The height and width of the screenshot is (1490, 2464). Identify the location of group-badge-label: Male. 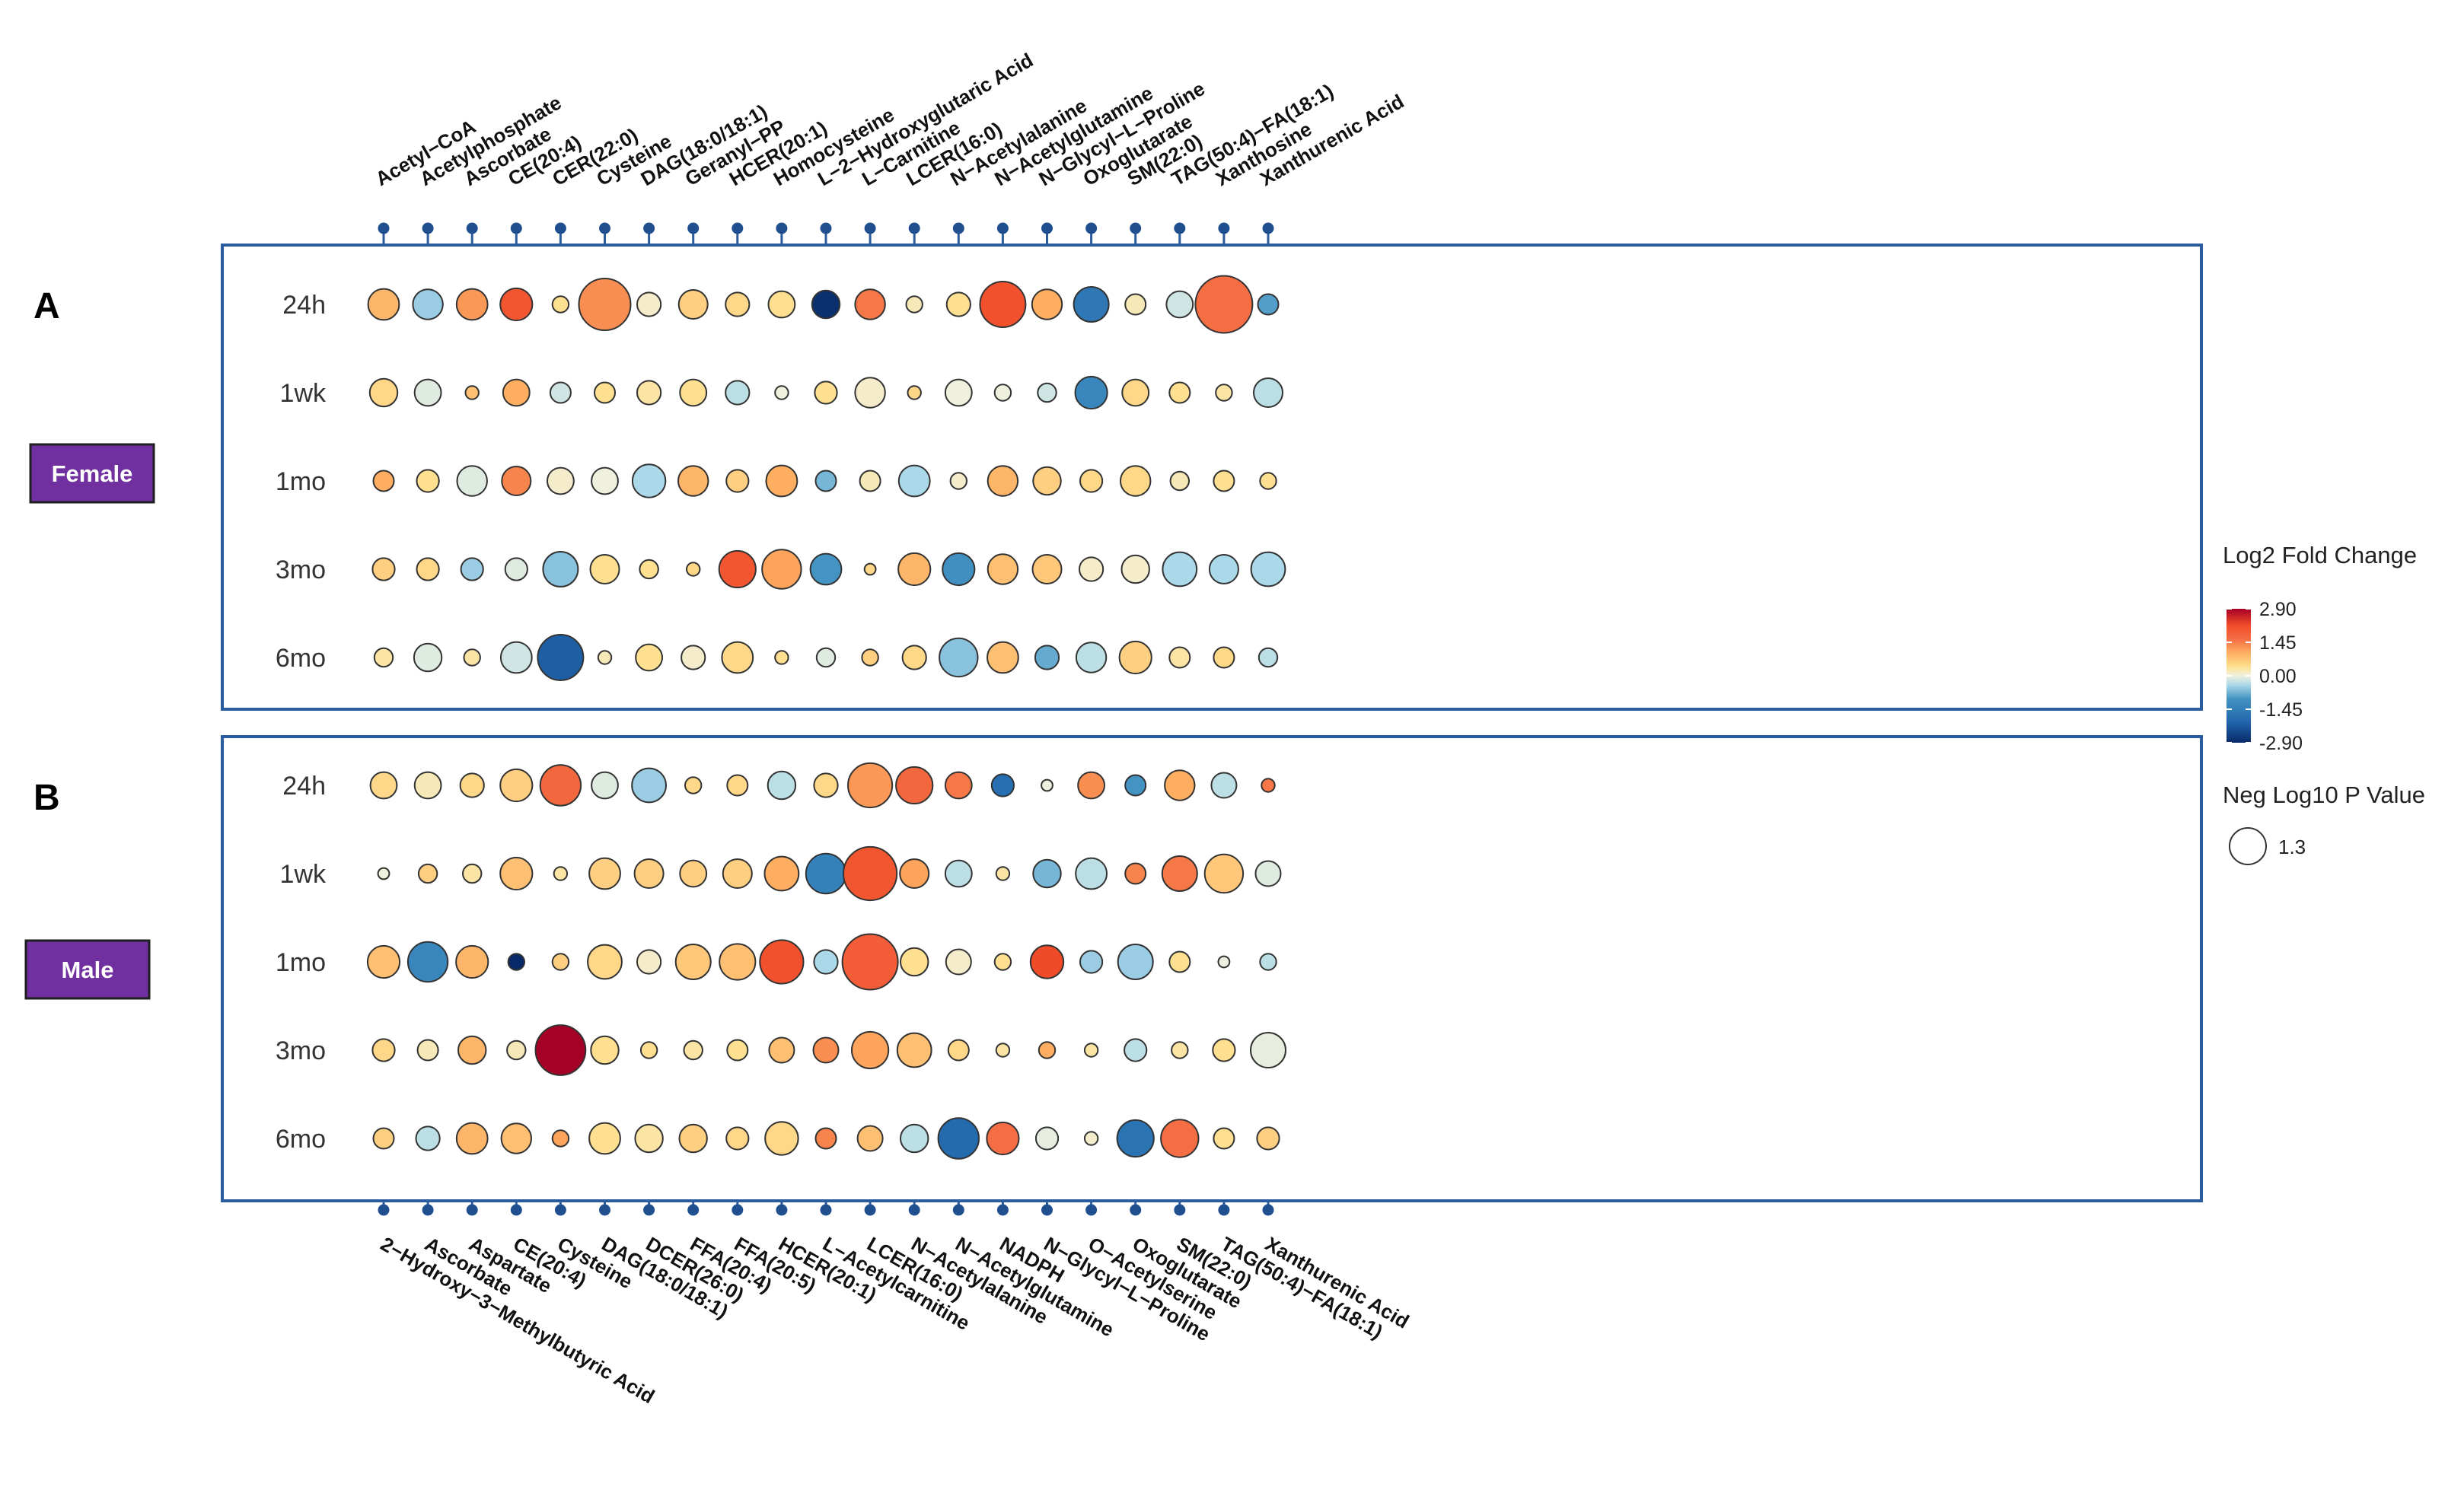
(88, 970).